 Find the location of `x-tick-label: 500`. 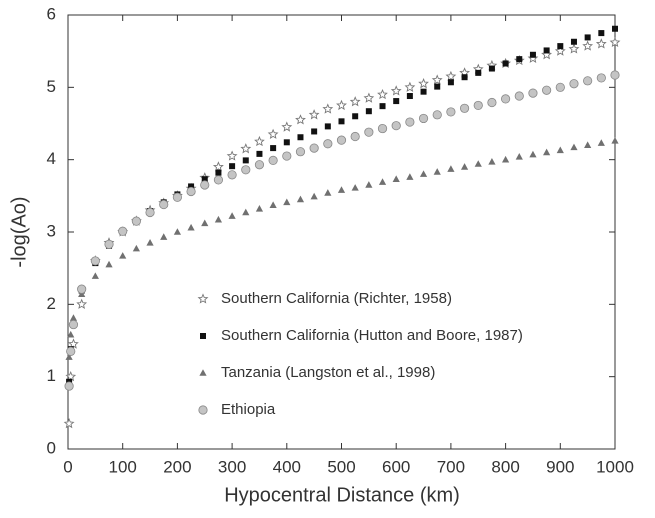

x-tick-label: 500 is located at coordinates (341, 466).